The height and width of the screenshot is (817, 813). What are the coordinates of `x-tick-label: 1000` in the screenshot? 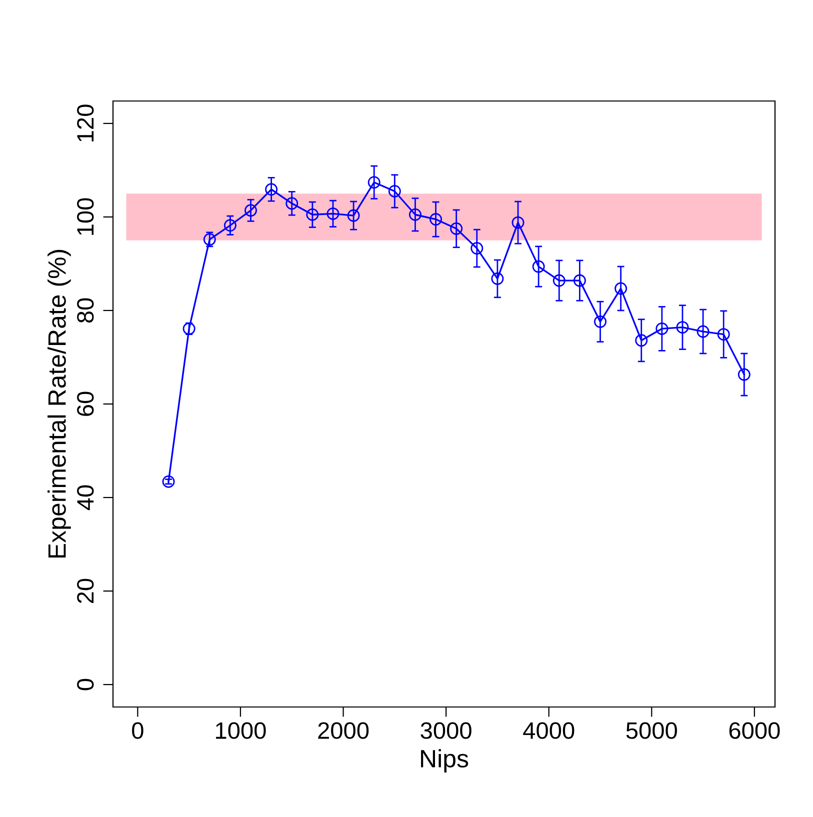 It's located at (241, 730).